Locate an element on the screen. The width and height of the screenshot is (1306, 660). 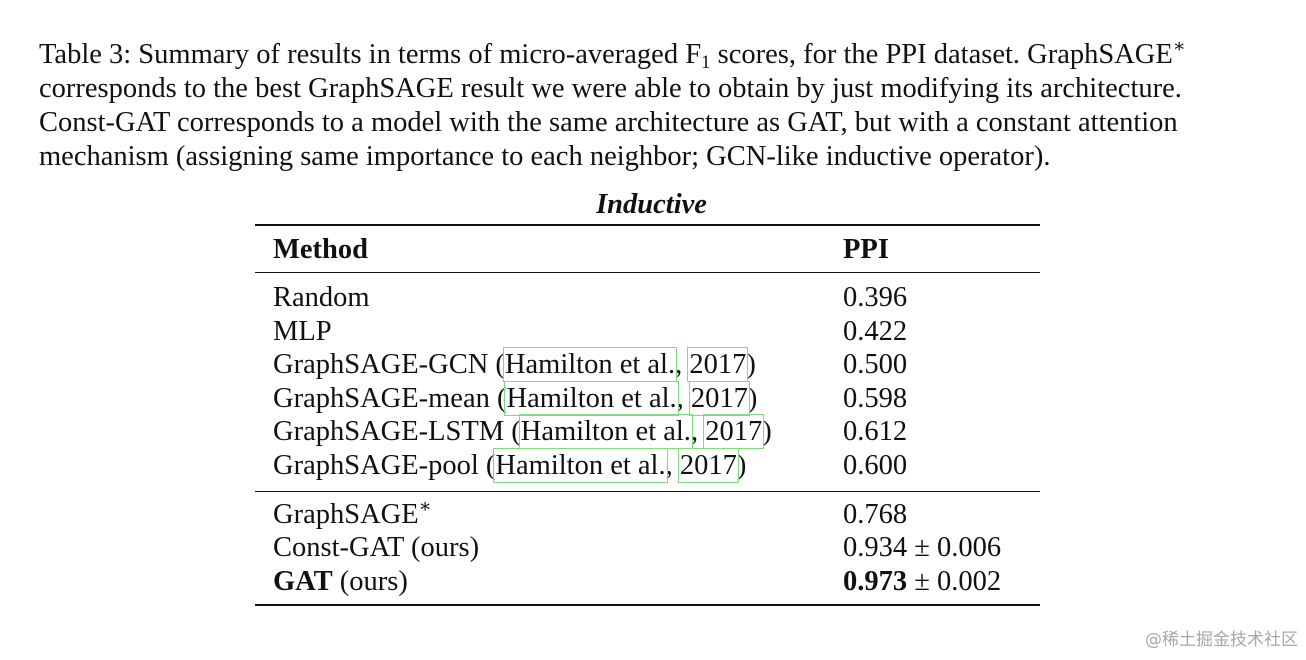
method-cell: GAT (ours) is located at coordinates (340, 581).